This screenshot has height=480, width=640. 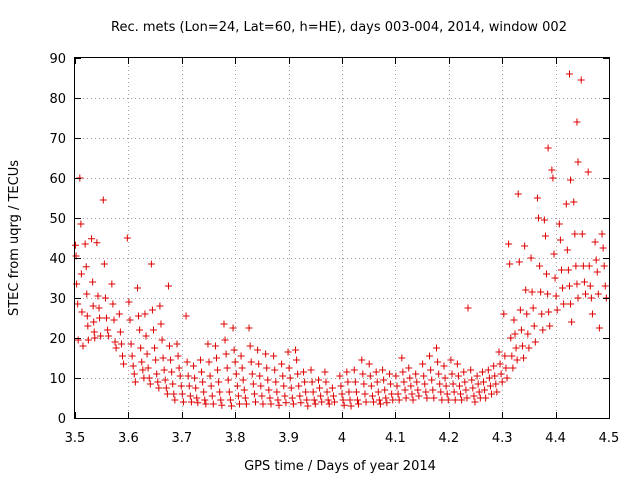 What do you see at coordinates (57, 259) in the screenshot?
I see `y-tick-label: 40` at bounding box center [57, 259].